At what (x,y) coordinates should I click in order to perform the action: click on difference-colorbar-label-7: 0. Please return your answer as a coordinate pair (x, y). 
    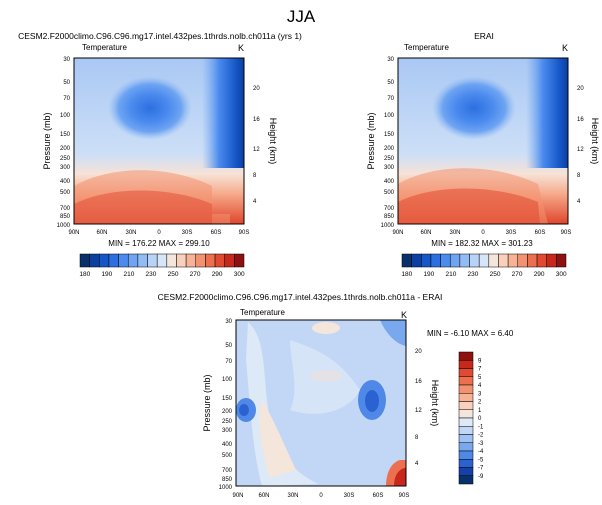
    Looking at the image, I should click on (480, 419).